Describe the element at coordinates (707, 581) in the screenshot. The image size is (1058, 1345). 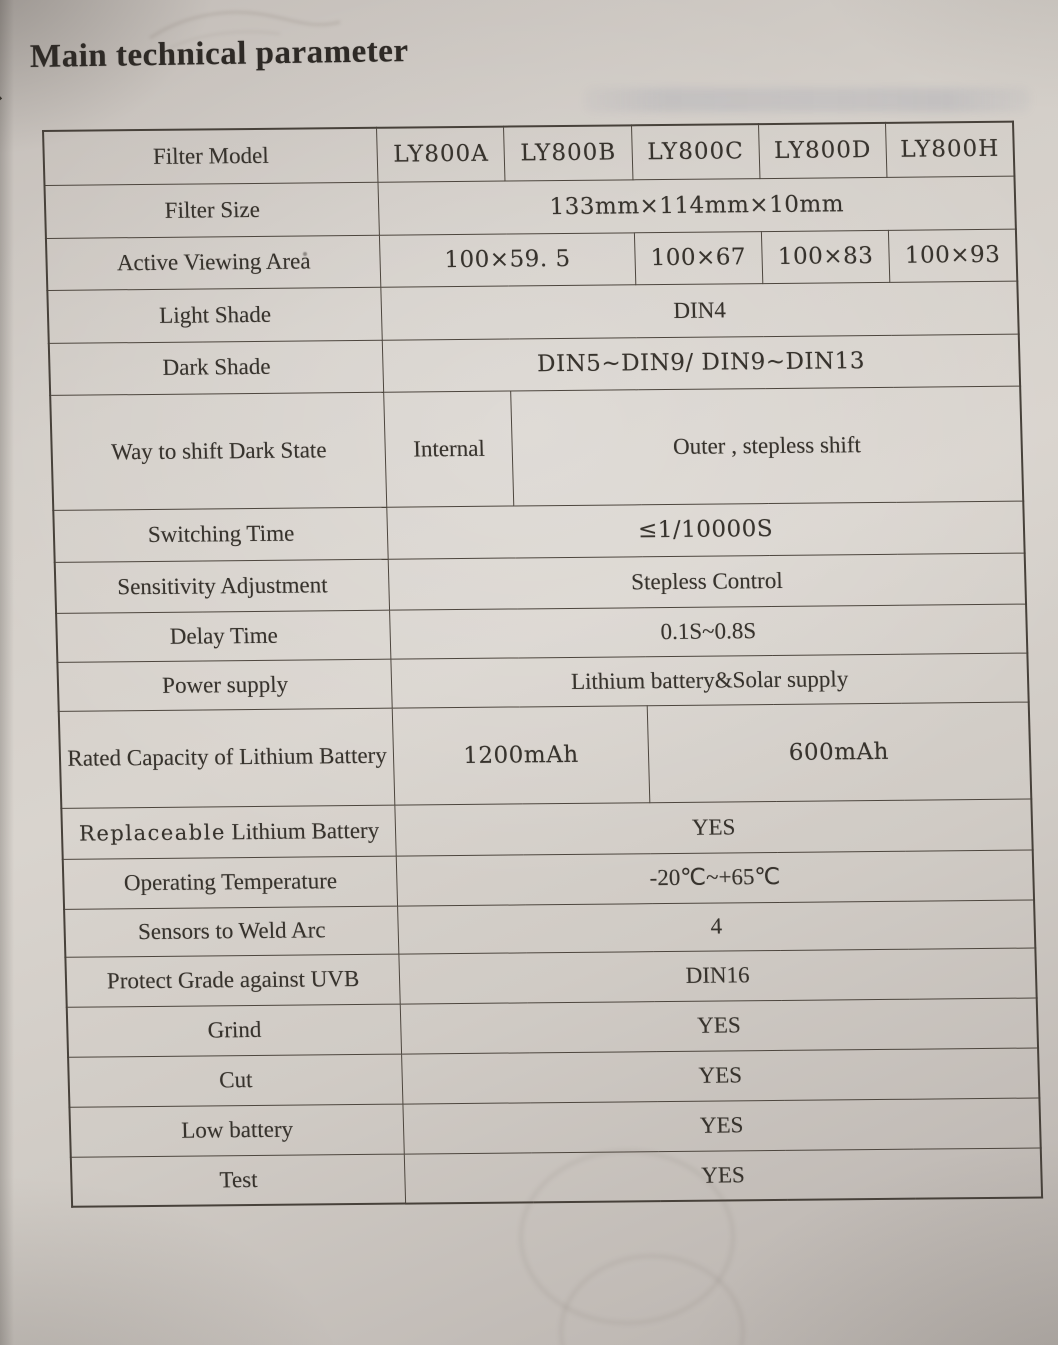
I see `value-cell: Stepless Control` at that location.